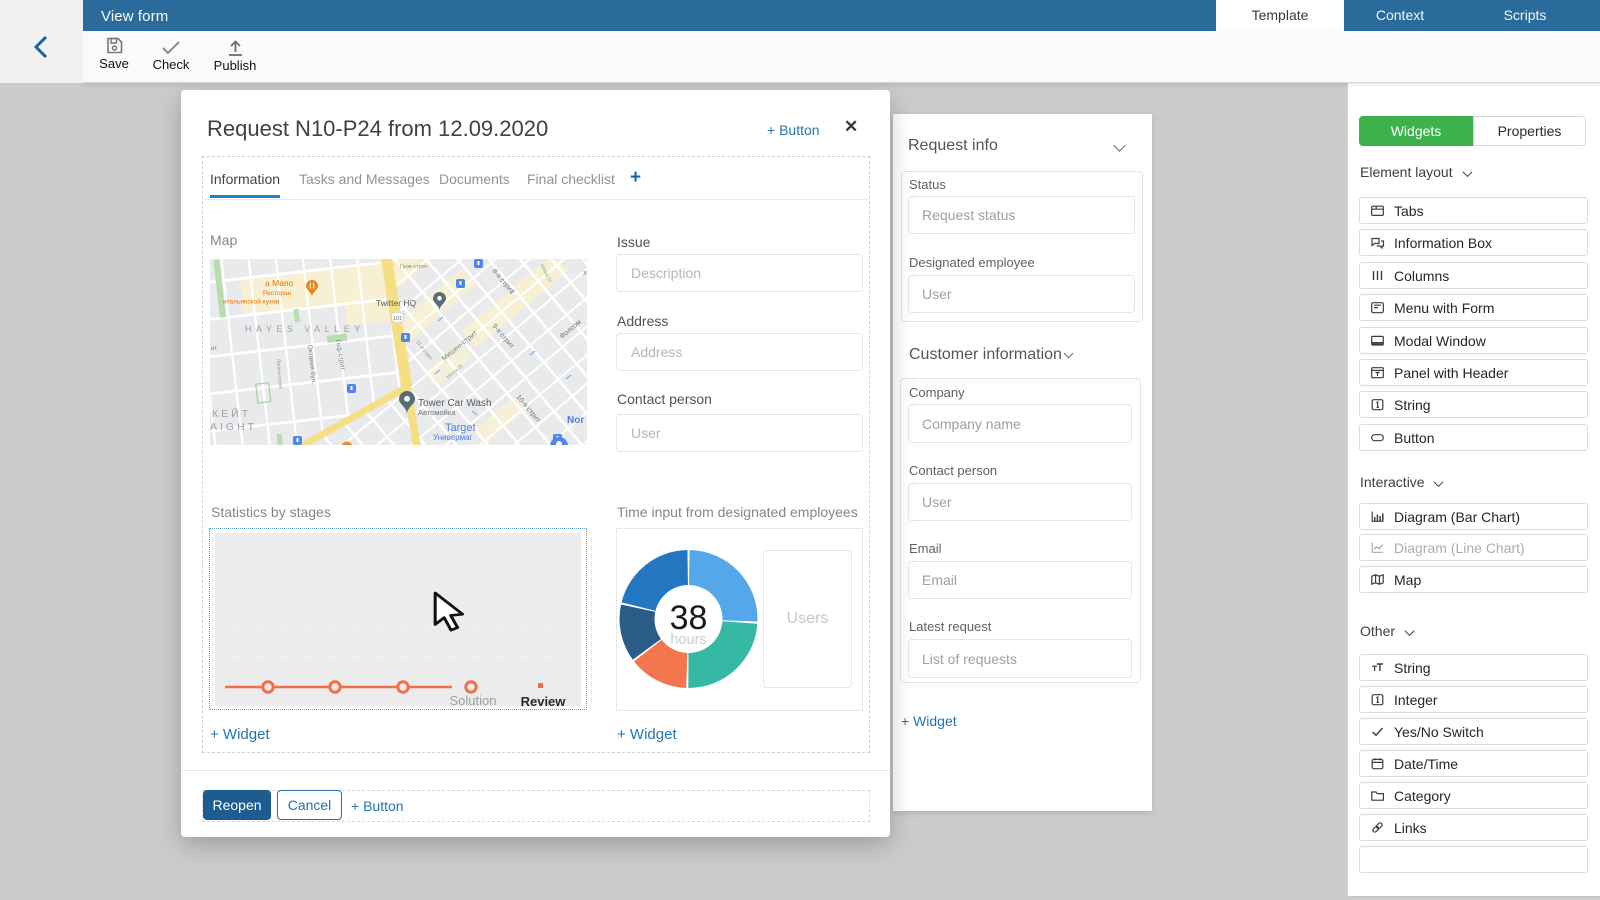  I want to click on svg-text: Nor, so click(575, 420).